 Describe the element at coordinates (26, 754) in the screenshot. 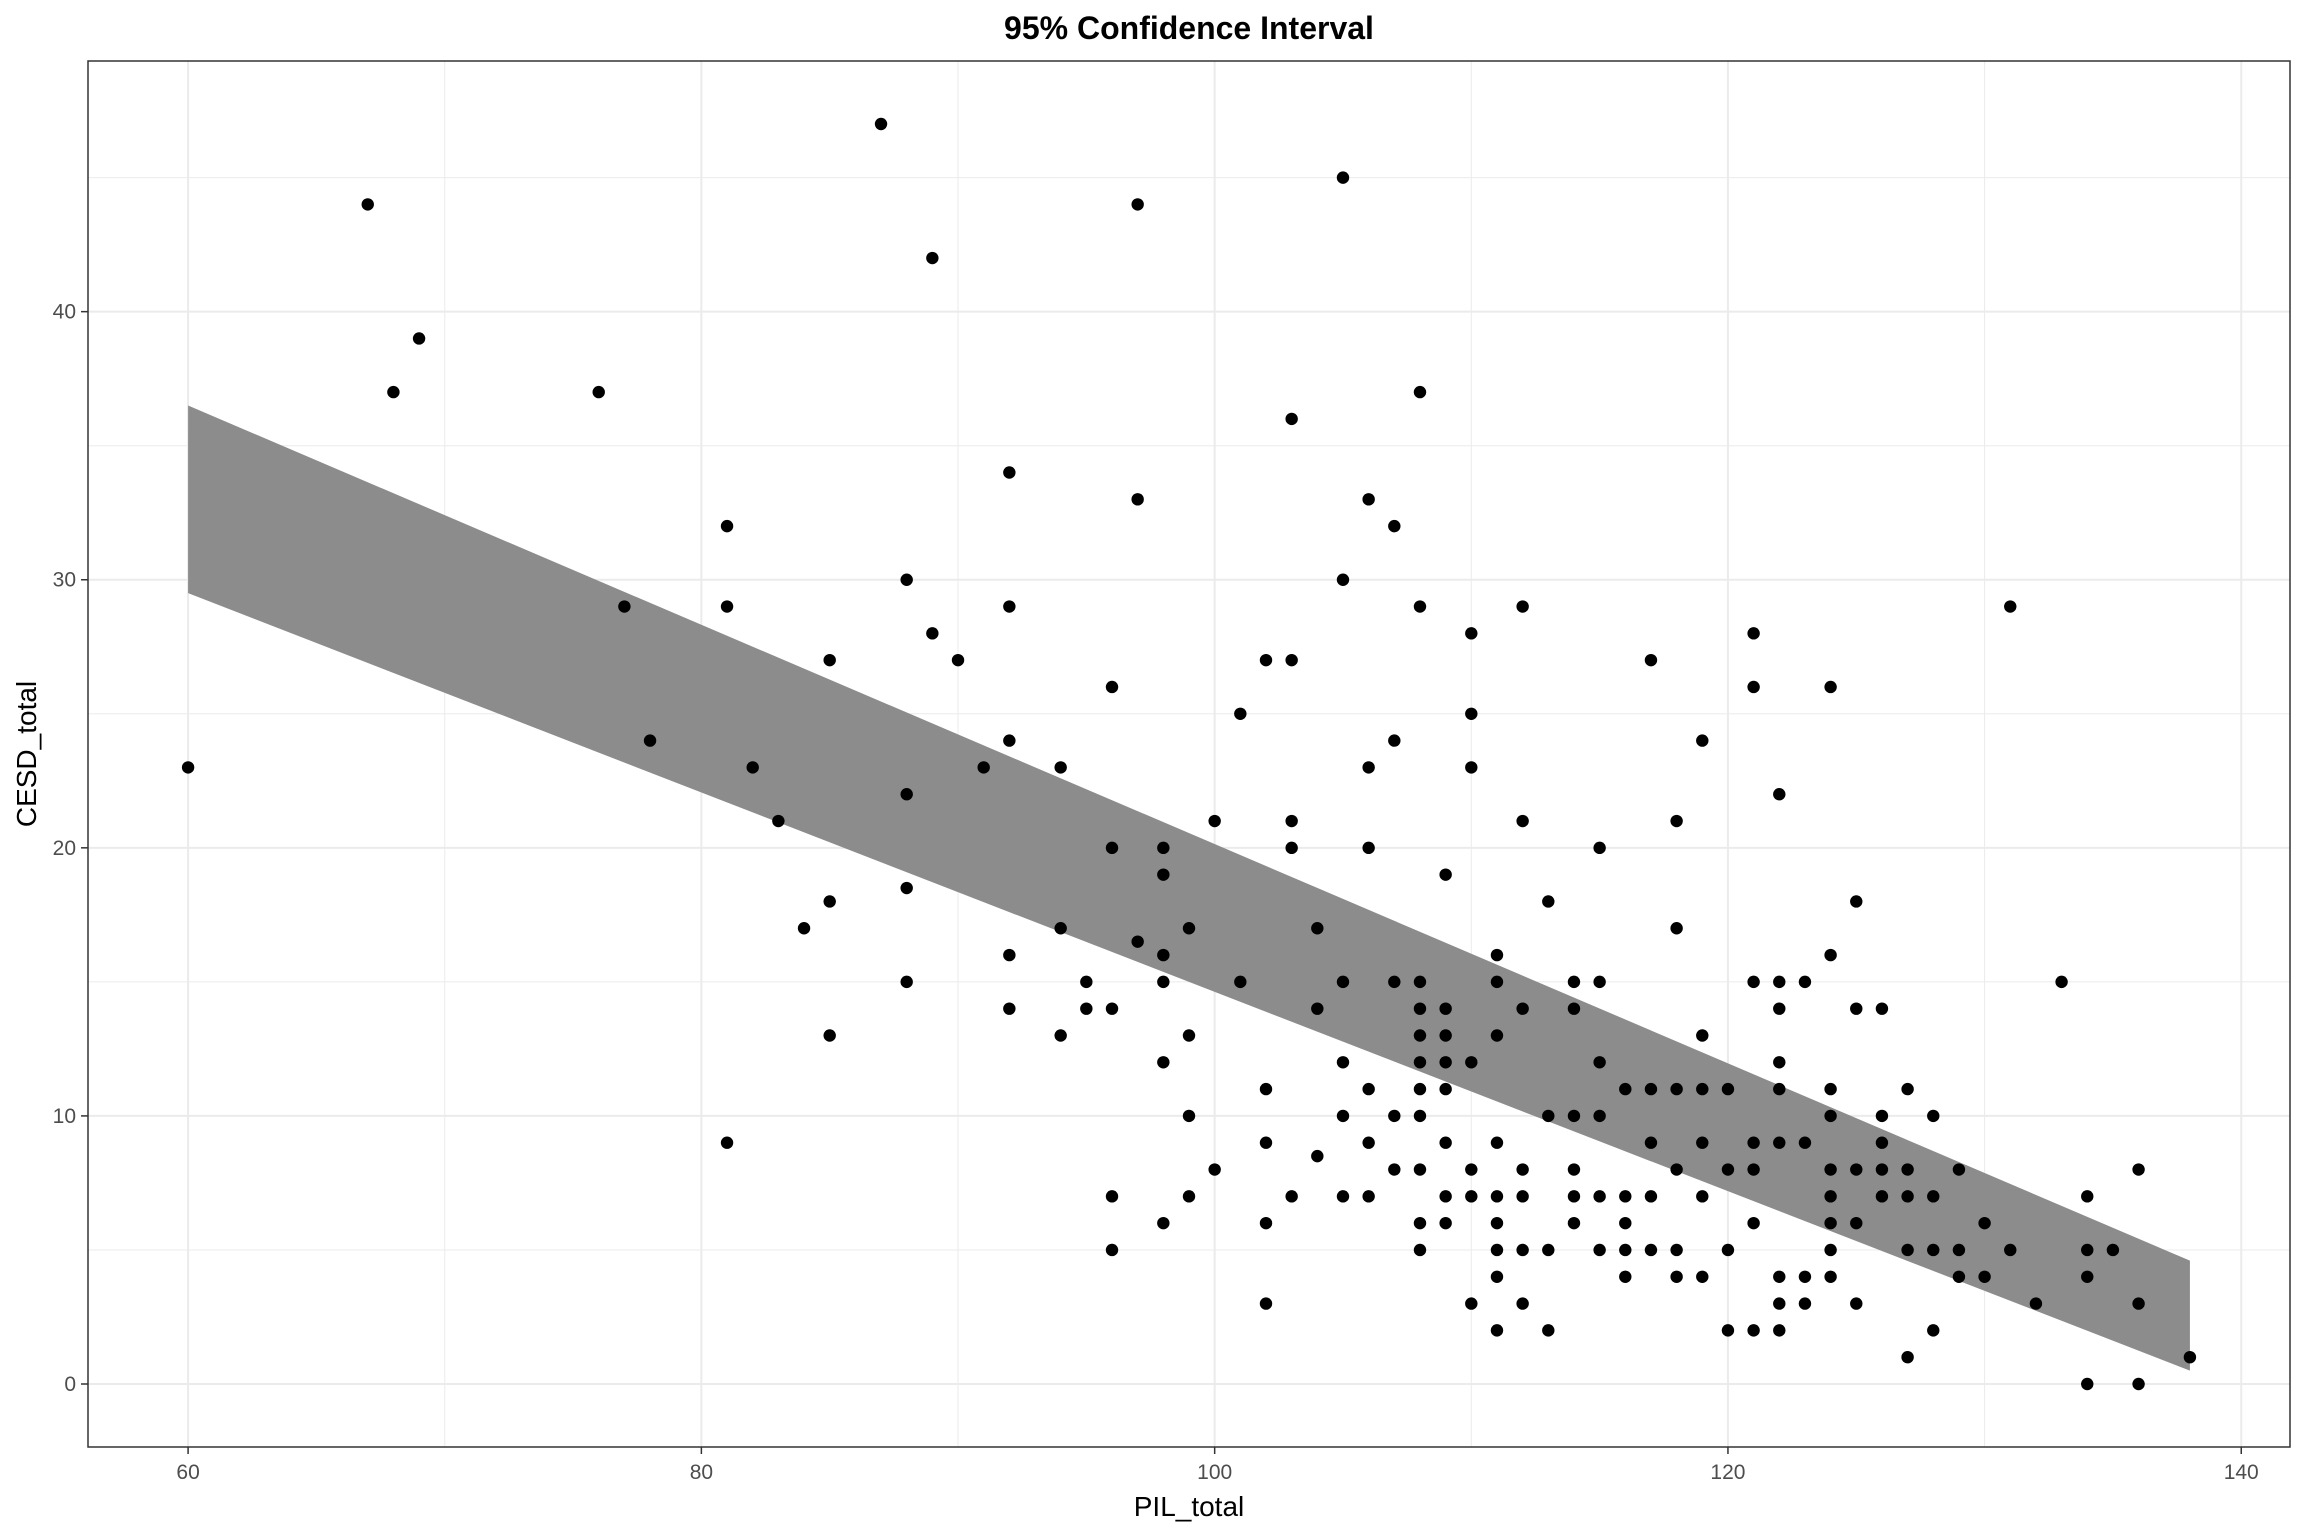

I see `y-axis-label: CESD_total` at that location.